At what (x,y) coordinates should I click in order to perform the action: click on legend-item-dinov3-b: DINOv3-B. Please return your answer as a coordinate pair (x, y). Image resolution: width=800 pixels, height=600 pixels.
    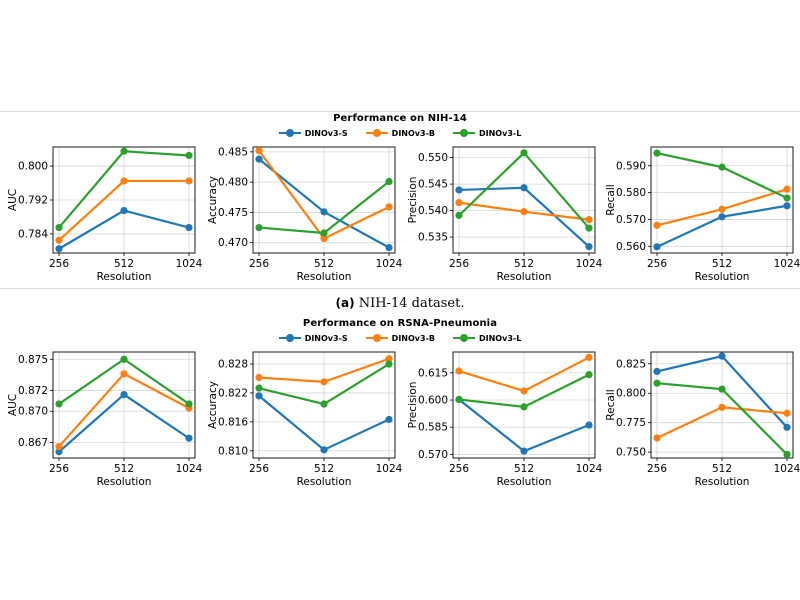
    Looking at the image, I should click on (400, 133).